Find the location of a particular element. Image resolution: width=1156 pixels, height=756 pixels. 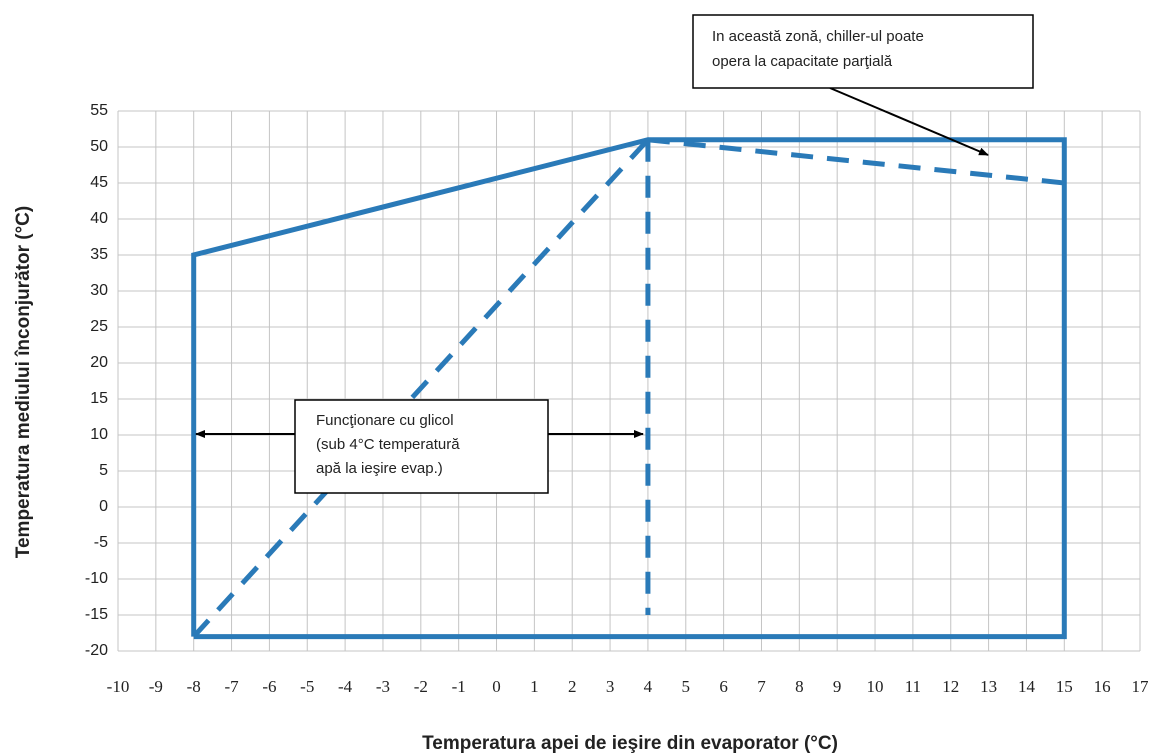

x-tick-label: 5 is located at coordinates (686, 686).